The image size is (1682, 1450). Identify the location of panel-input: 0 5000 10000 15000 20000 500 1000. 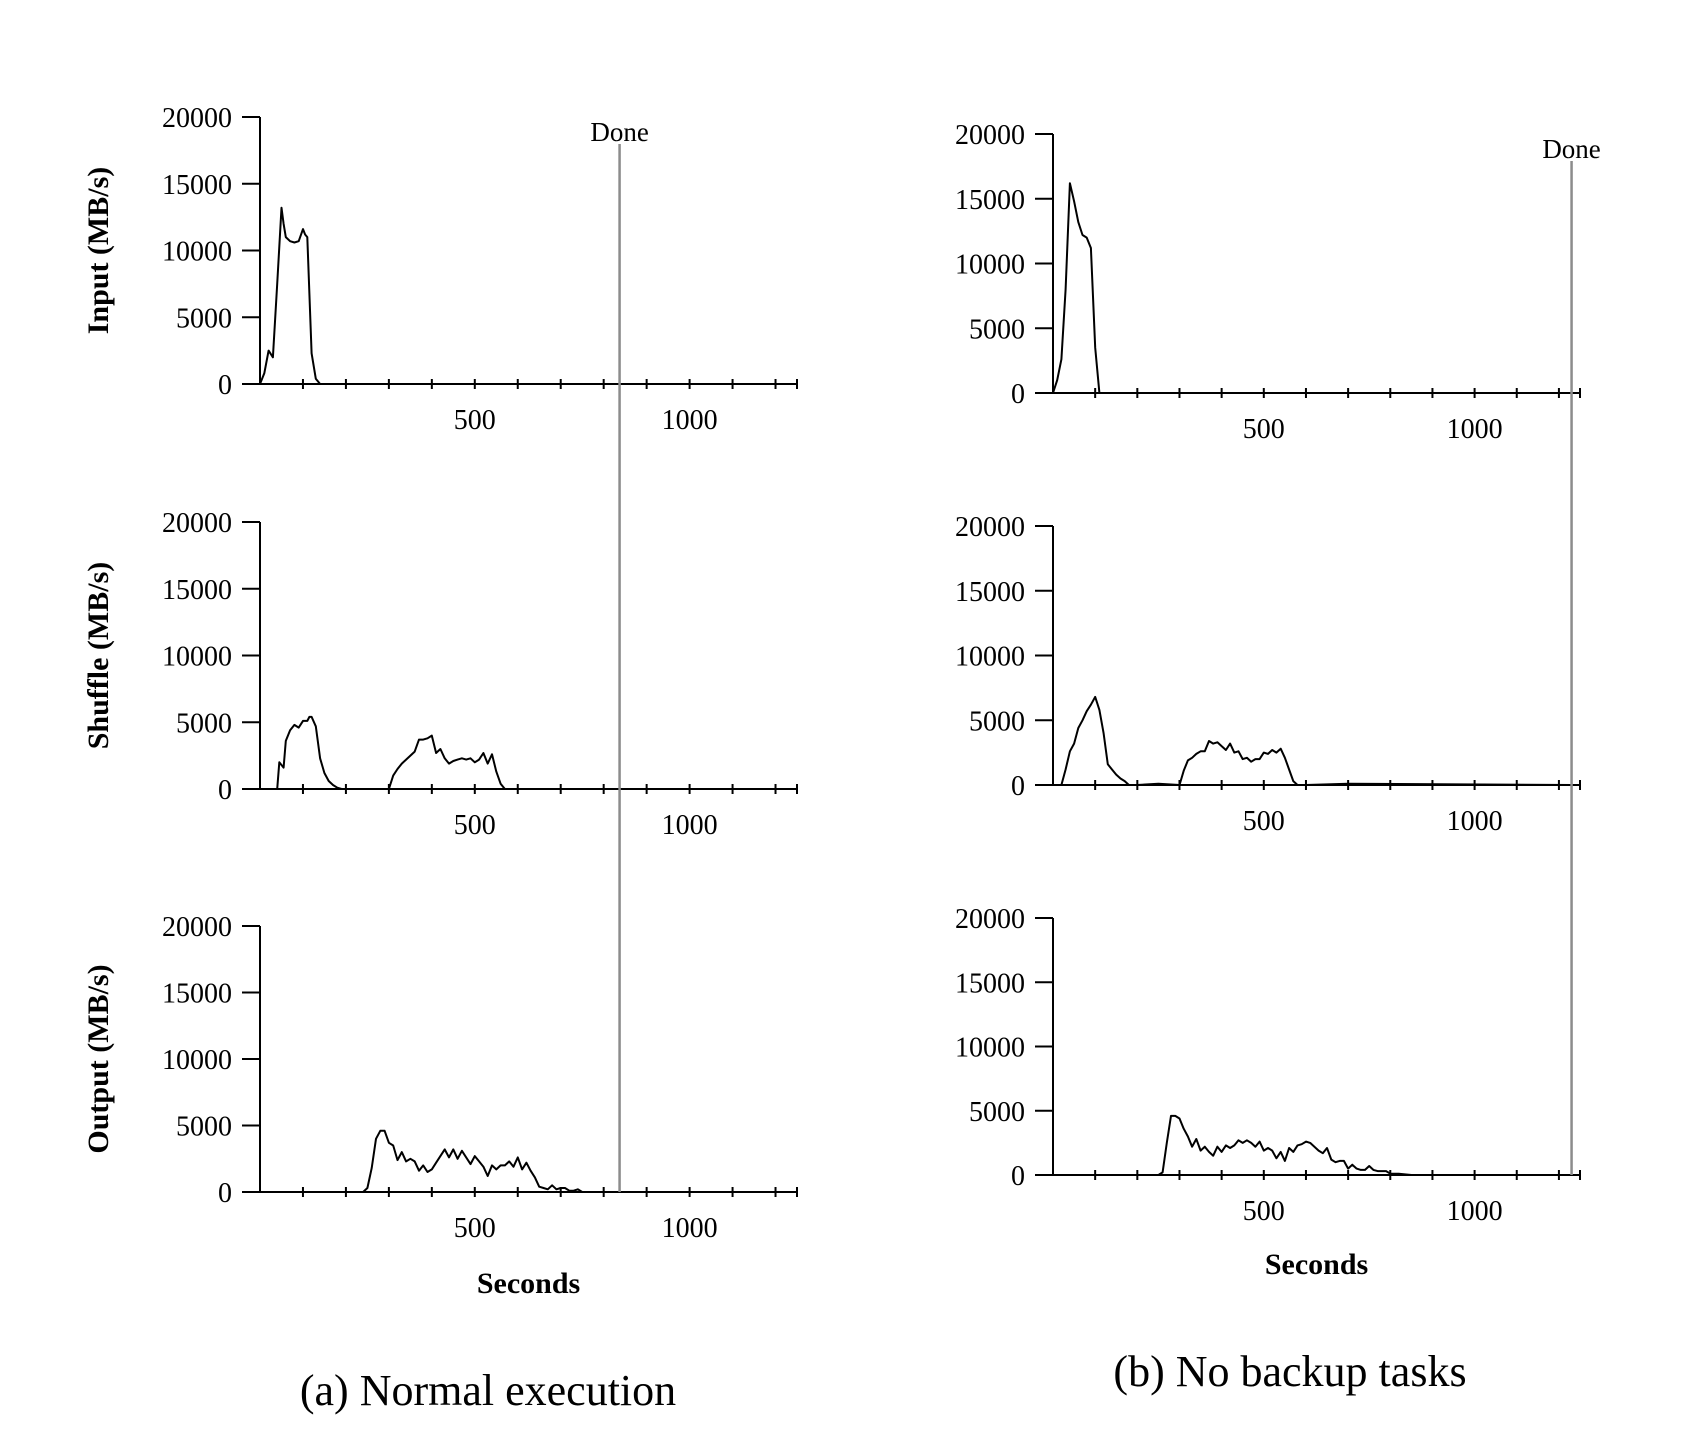
(1268, 282).